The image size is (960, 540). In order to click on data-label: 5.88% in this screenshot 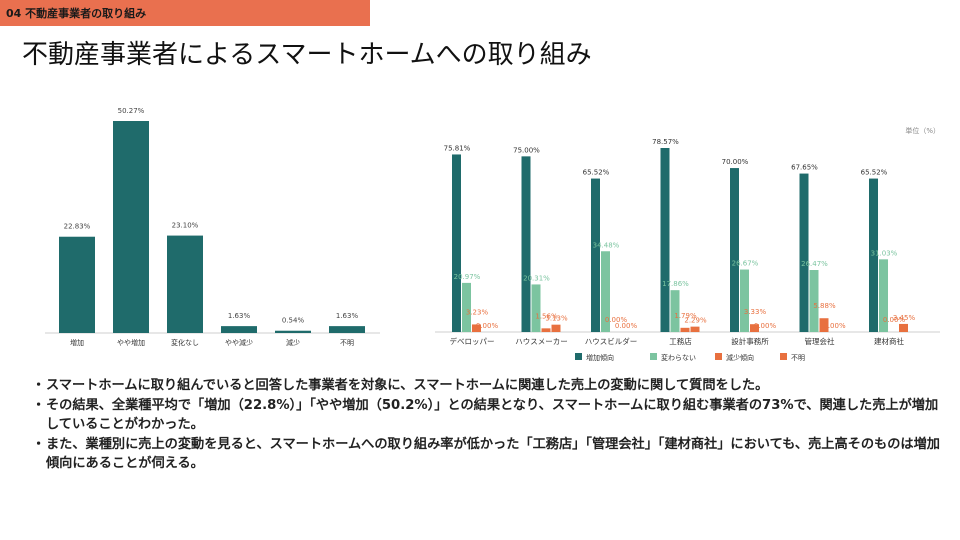, I will do `click(824, 306)`.